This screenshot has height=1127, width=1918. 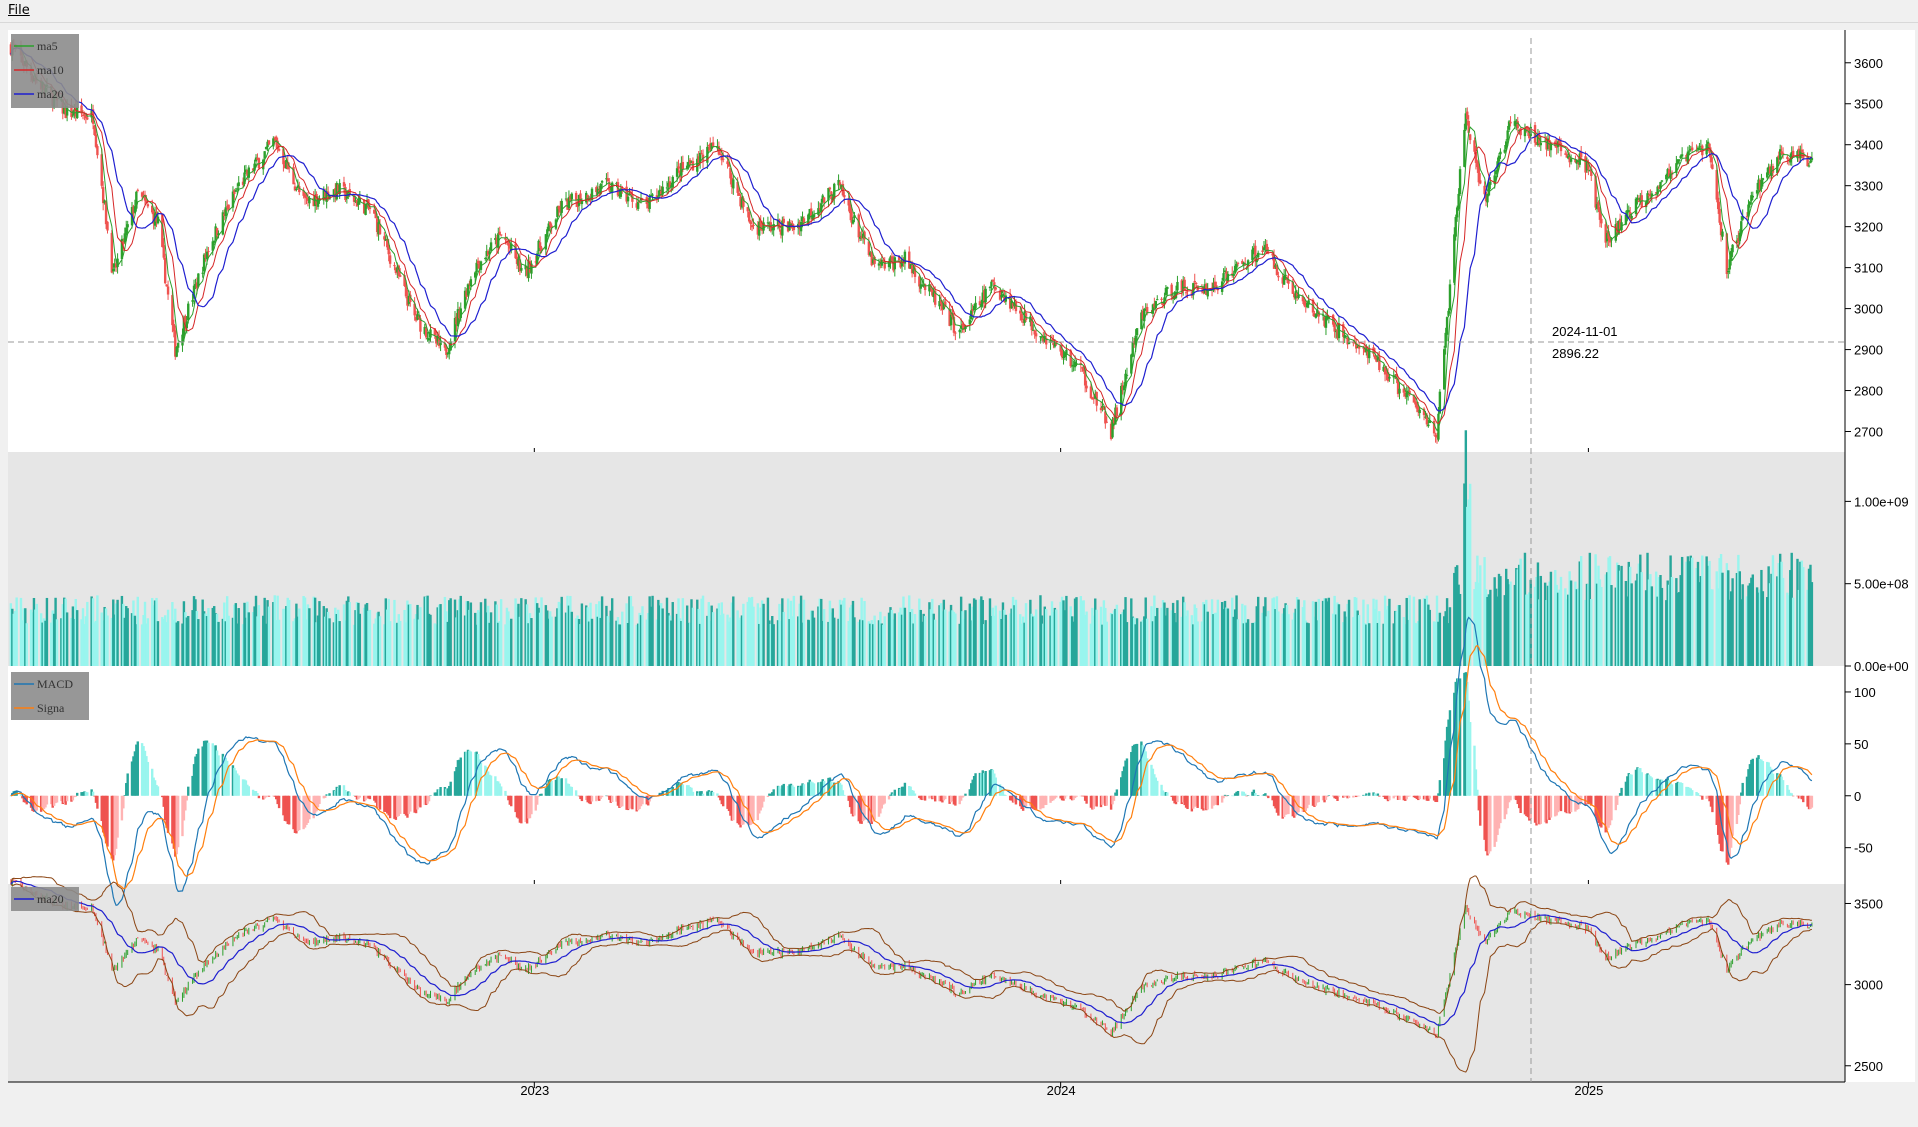 I want to click on legend-boll-ma20: ma20, so click(x=50, y=899).